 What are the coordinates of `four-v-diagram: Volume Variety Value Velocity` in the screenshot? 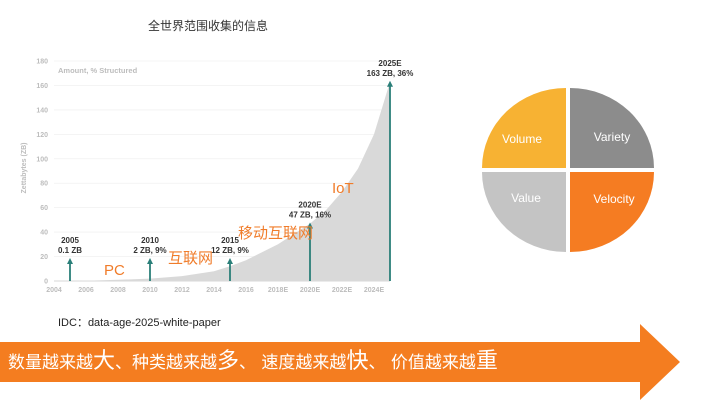 It's located at (568, 170).